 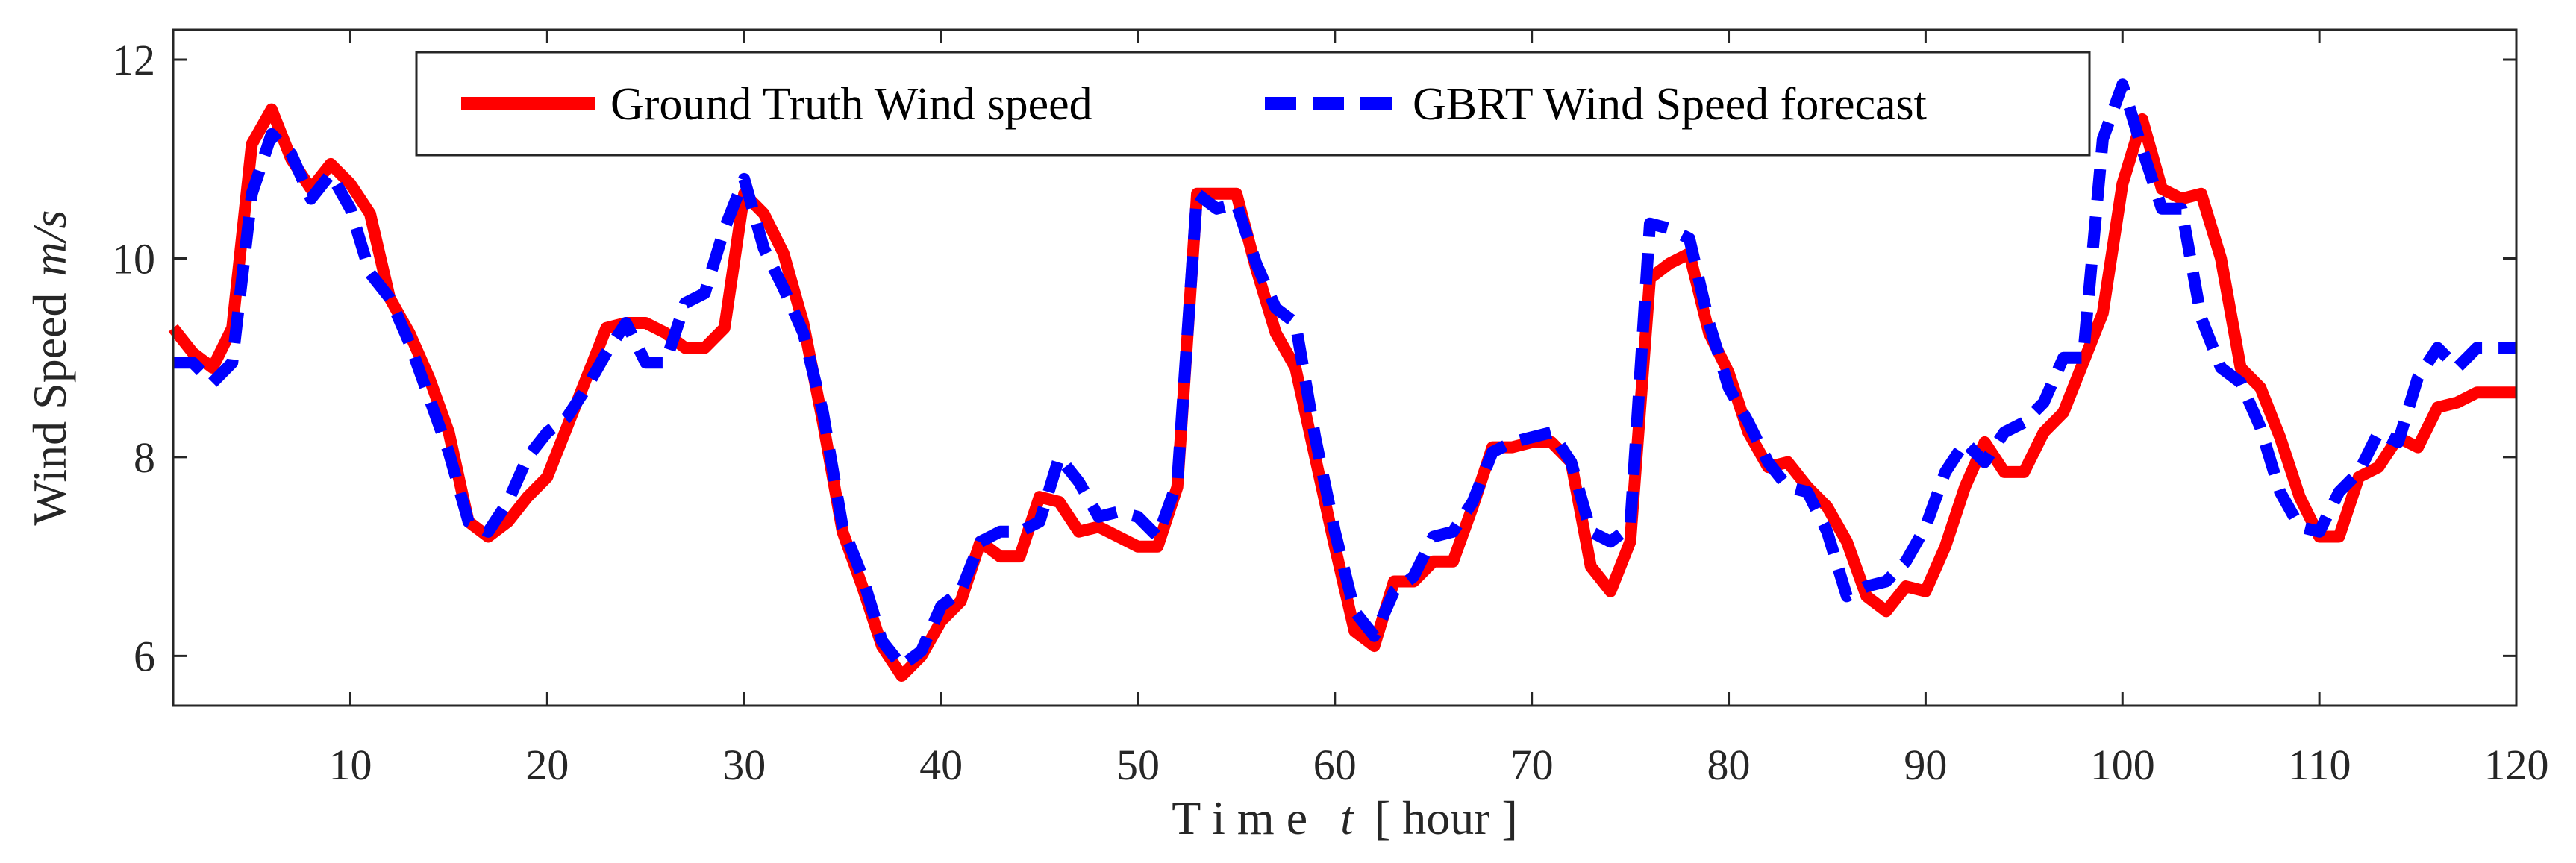 What do you see at coordinates (49, 408) in the screenshot?
I see `y-axis-label: Wind Speed` at bounding box center [49, 408].